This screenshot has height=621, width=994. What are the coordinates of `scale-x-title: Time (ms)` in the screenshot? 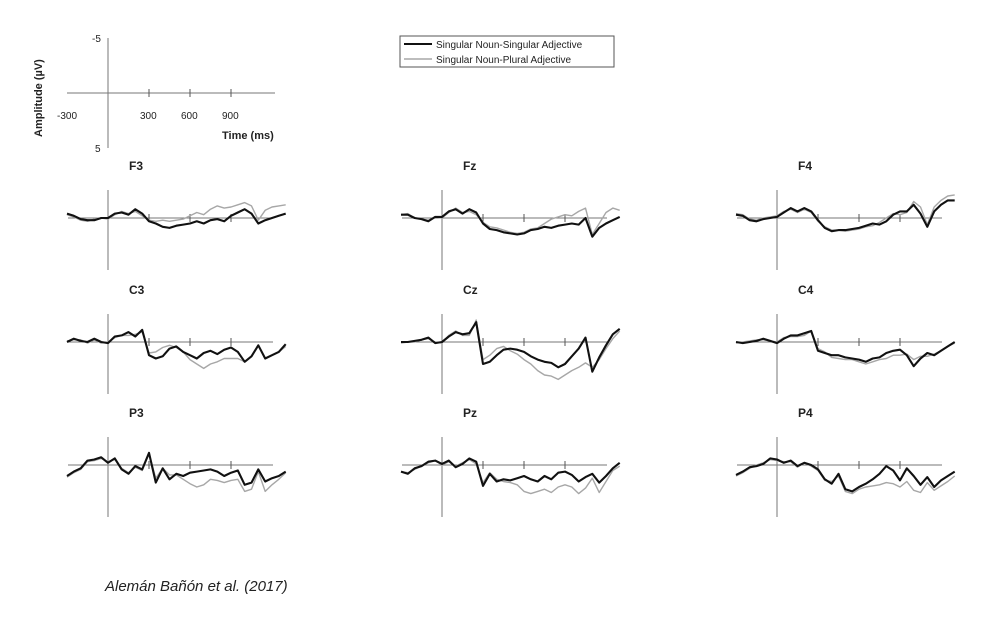 It's located at (248, 136).